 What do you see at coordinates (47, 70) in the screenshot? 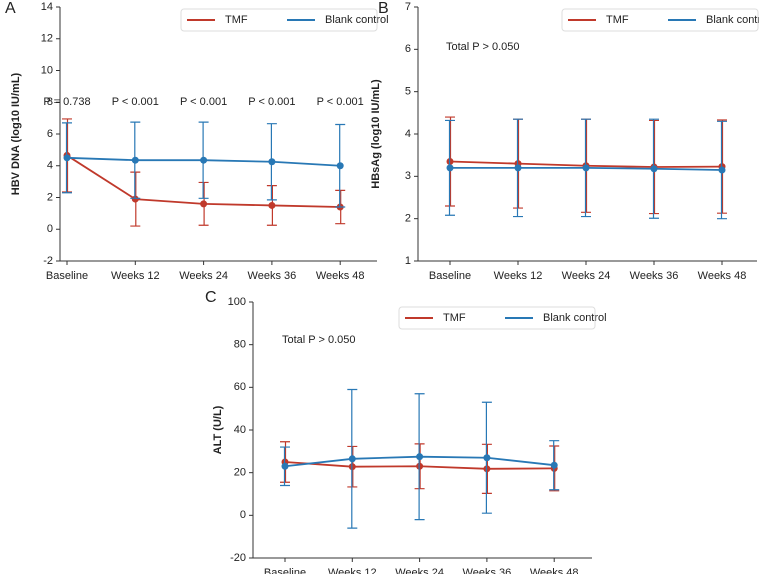
I see `y-tick-label: 10` at bounding box center [47, 70].